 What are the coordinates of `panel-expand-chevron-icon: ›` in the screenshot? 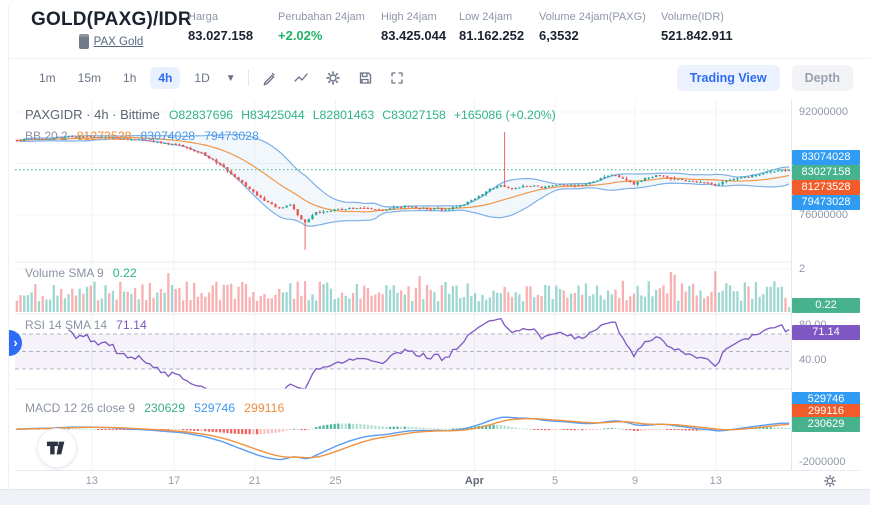 It's located at (15, 343).